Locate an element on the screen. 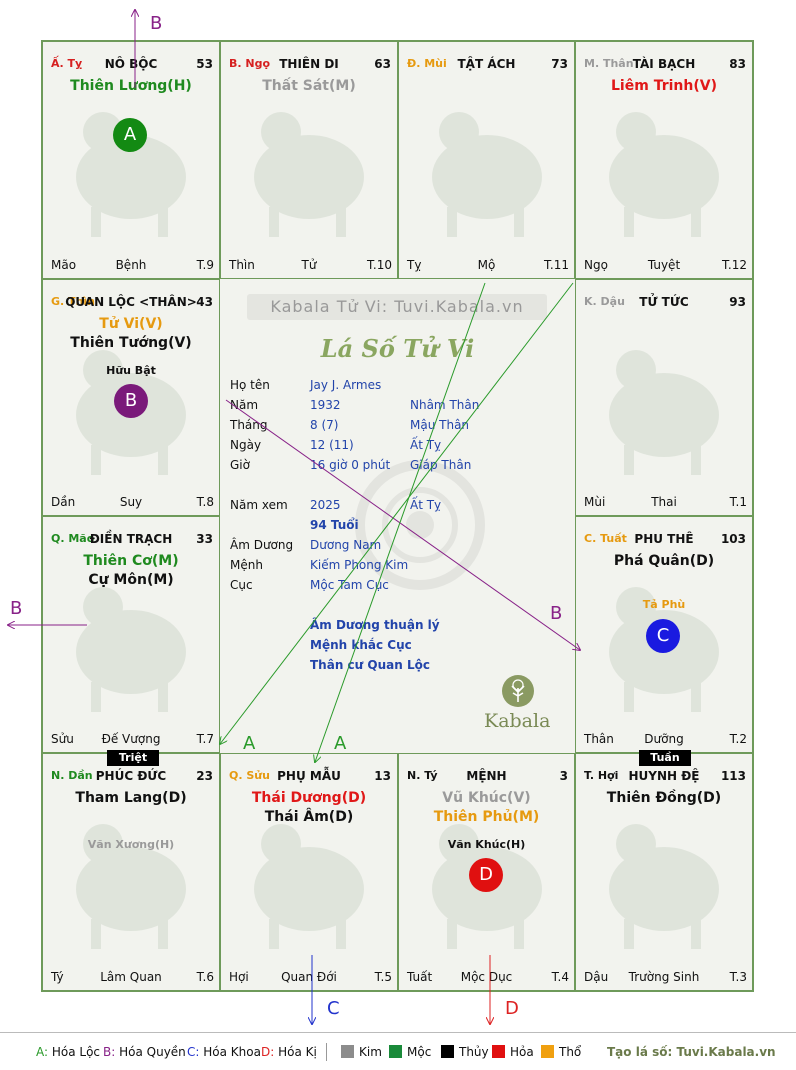 Image resolution: width=796 pixels, height=1070 pixels. palace-branch: Thìn is located at coordinates (242, 265).